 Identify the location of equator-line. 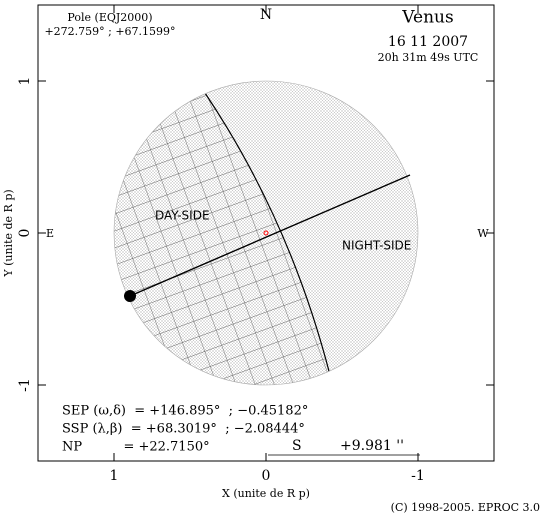
(270, 235).